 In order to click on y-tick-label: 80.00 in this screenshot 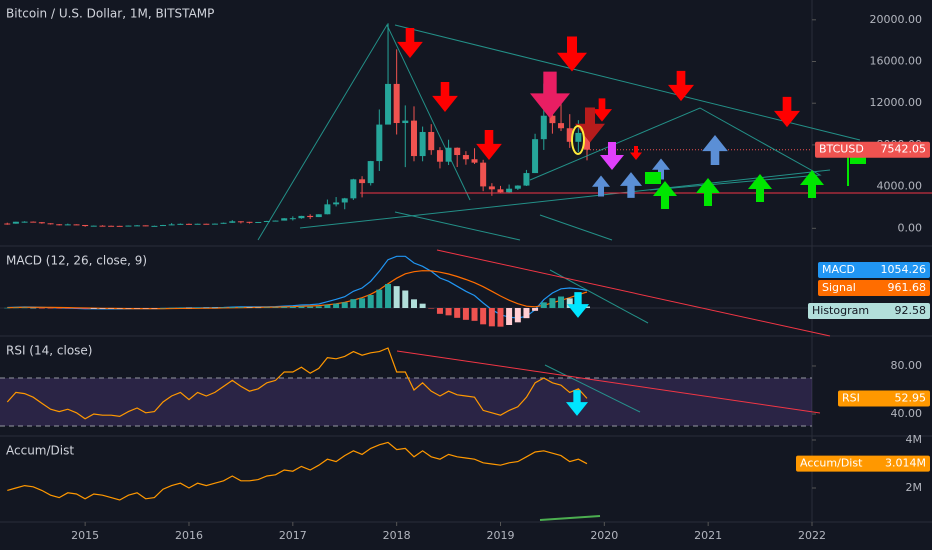, I will do `click(907, 365)`.